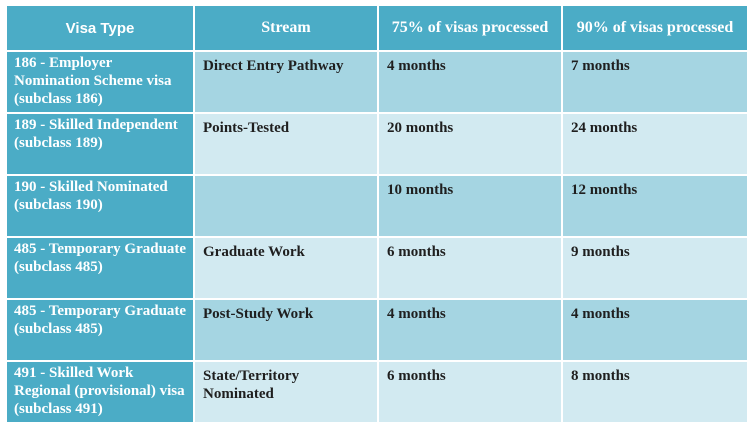  I want to click on p90-cell: 8 months, so click(655, 392).